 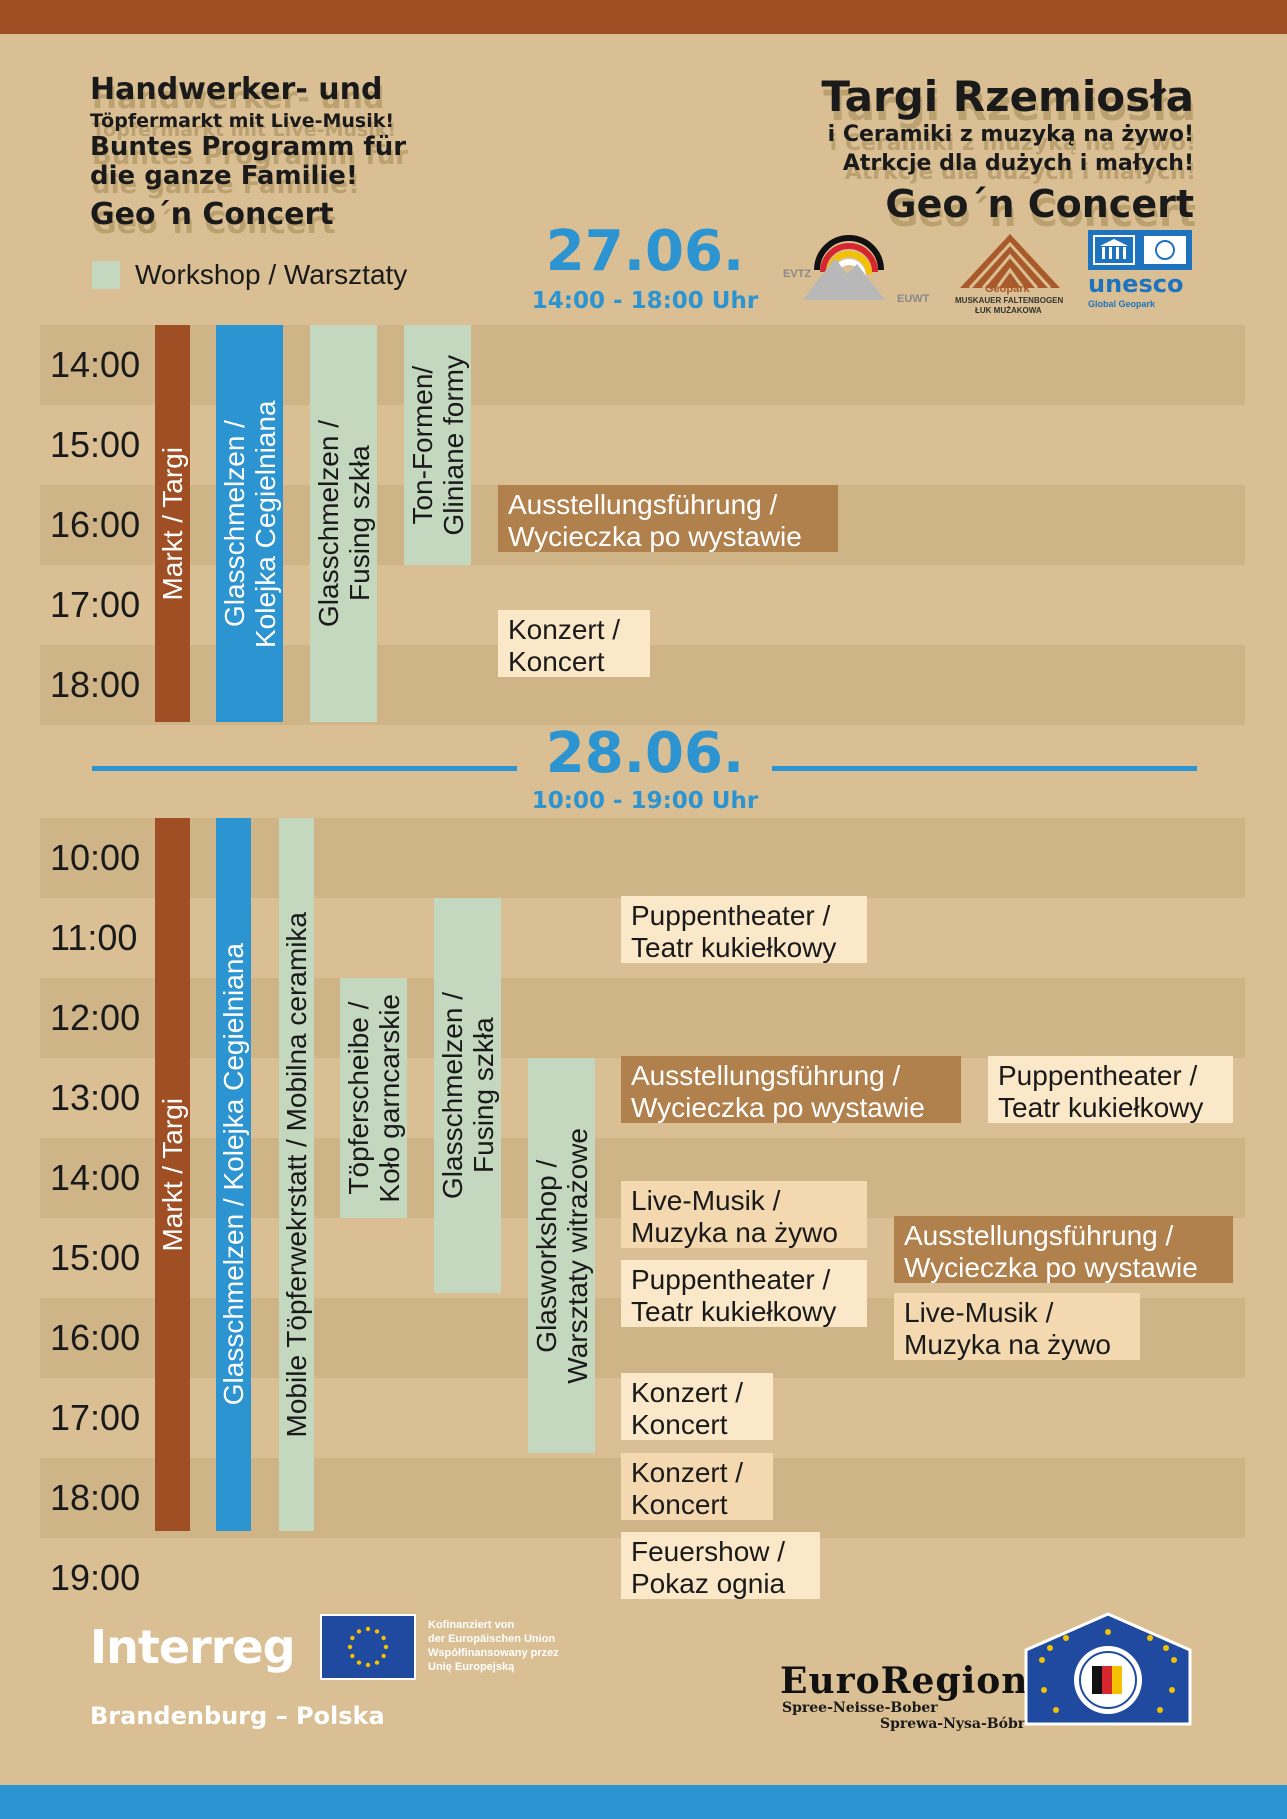 I want to click on euroregion-emblem-icon, so click(x=1108, y=1669).